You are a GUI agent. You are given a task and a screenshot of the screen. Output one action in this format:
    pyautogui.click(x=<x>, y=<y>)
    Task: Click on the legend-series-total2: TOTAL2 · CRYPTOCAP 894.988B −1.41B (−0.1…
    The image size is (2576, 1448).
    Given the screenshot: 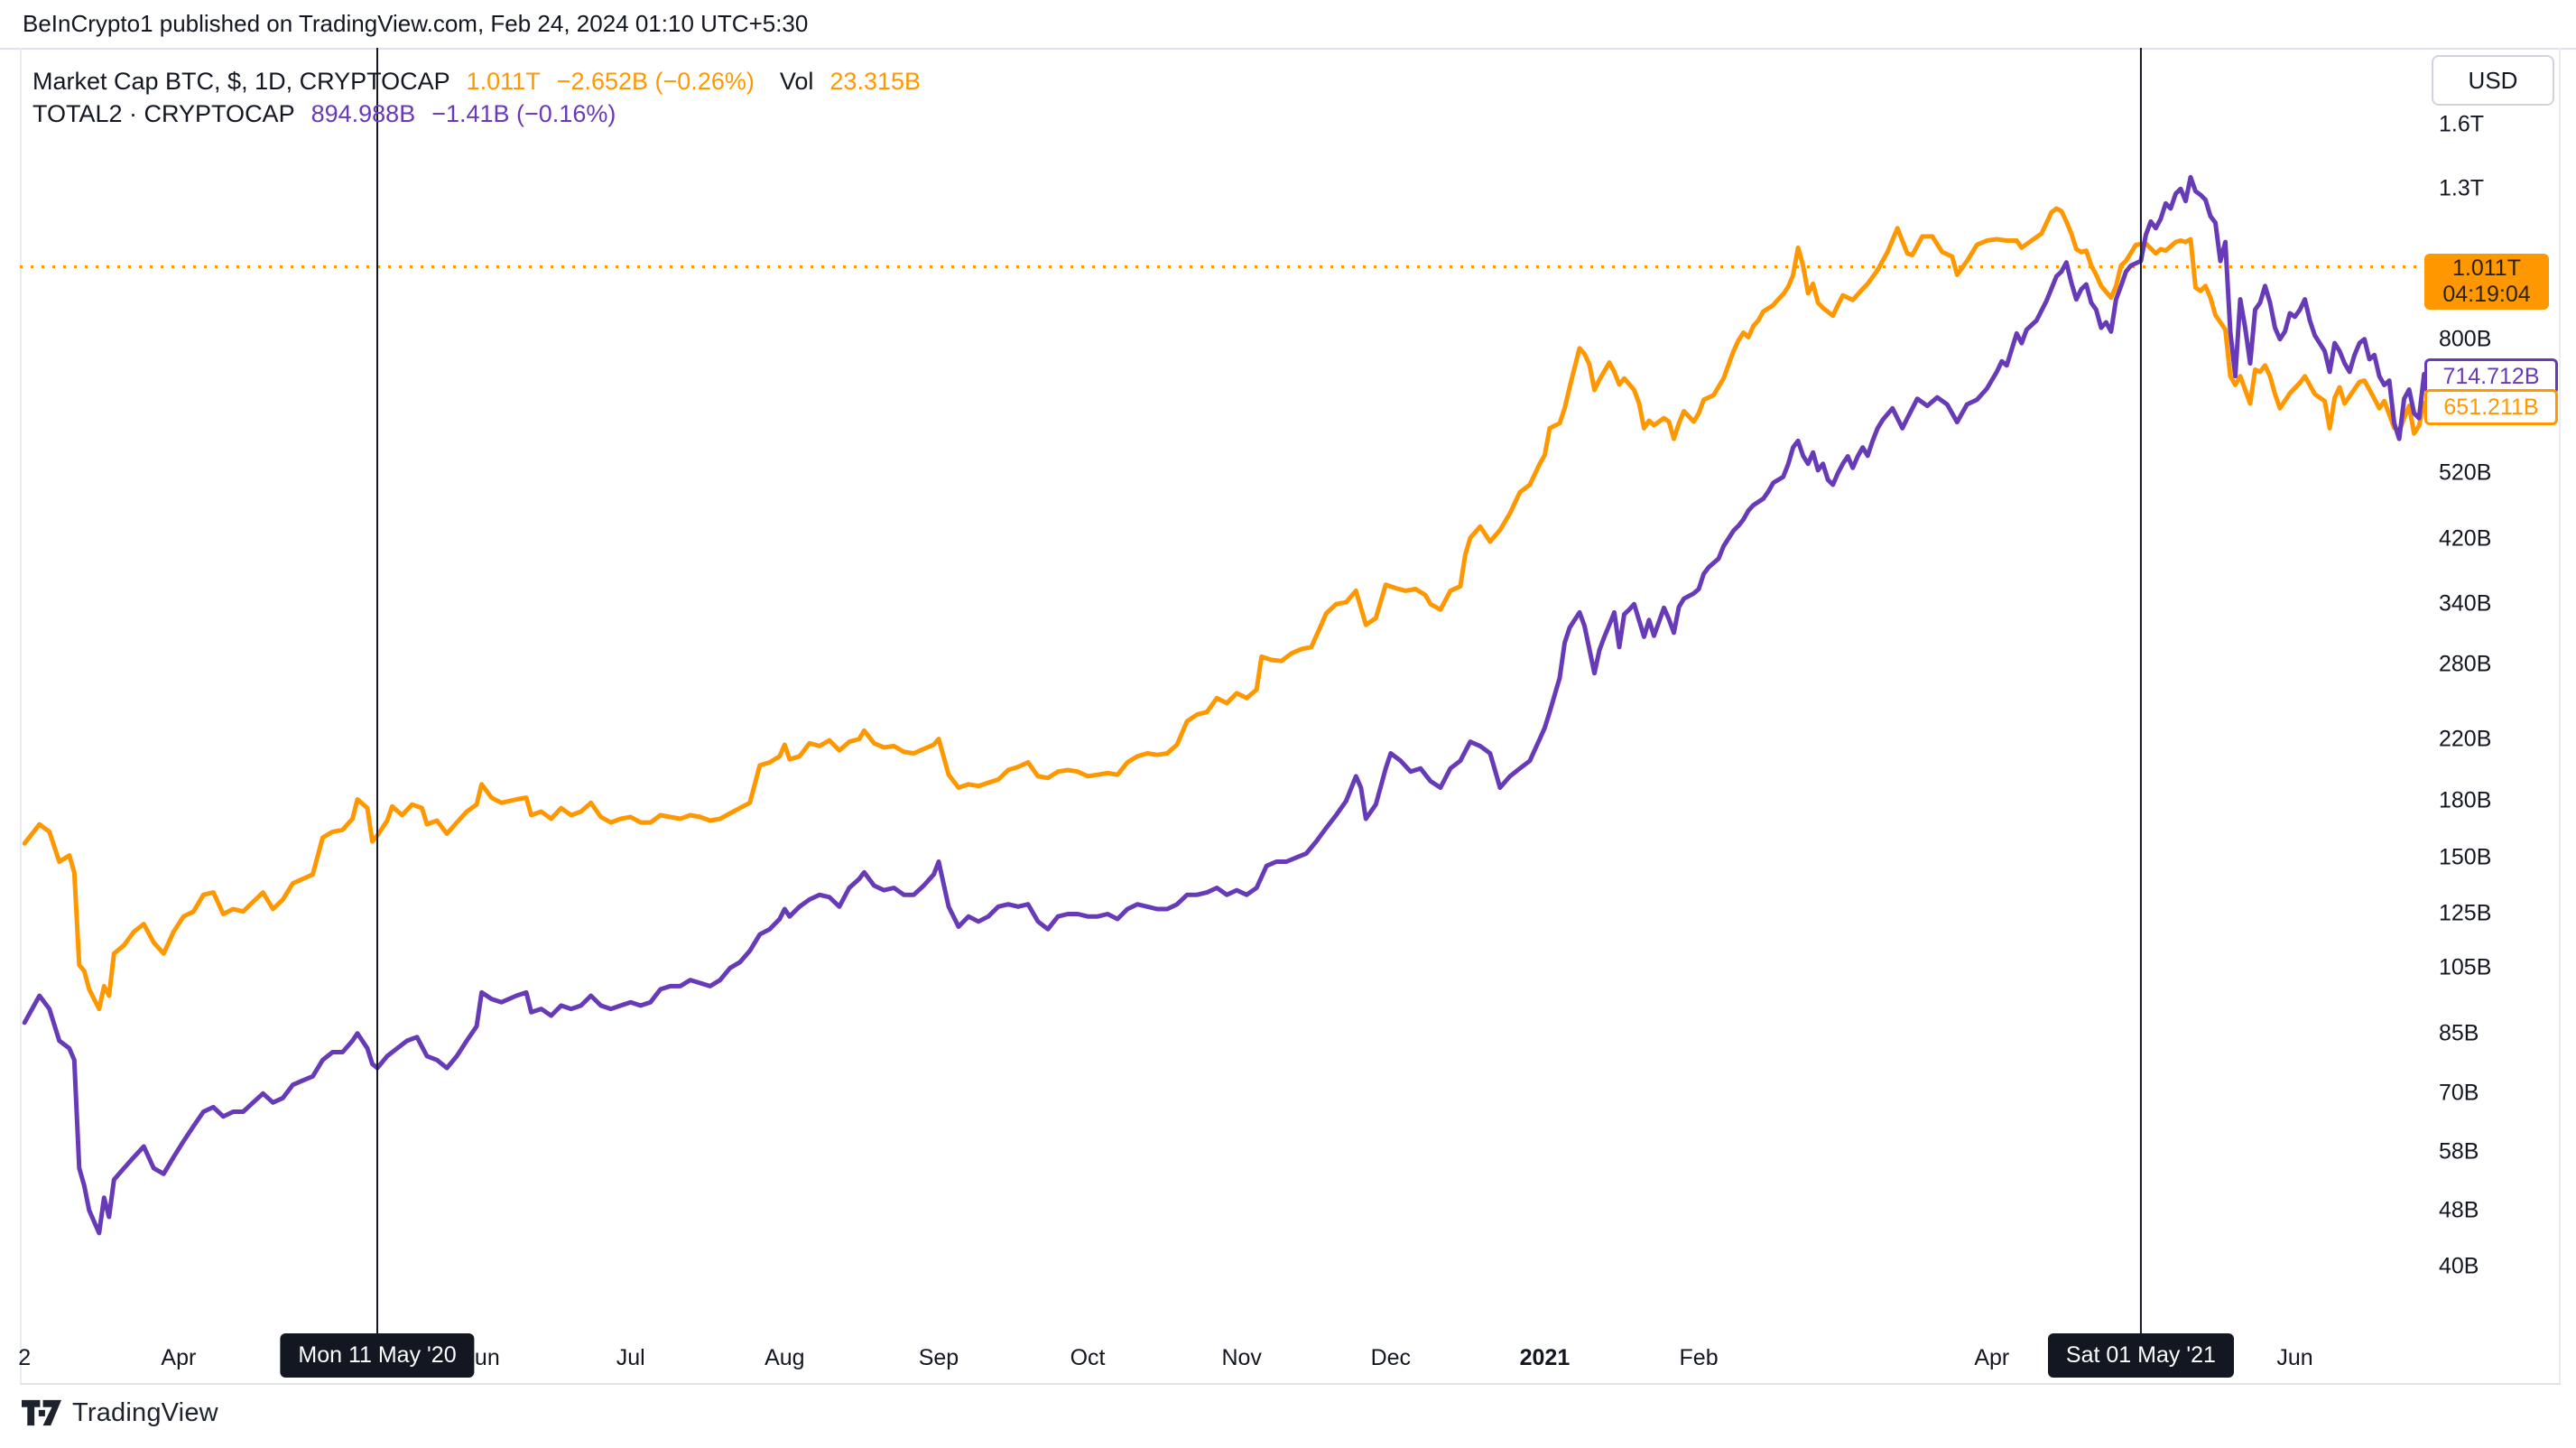 What is the action you would take?
    pyautogui.click(x=476, y=113)
    